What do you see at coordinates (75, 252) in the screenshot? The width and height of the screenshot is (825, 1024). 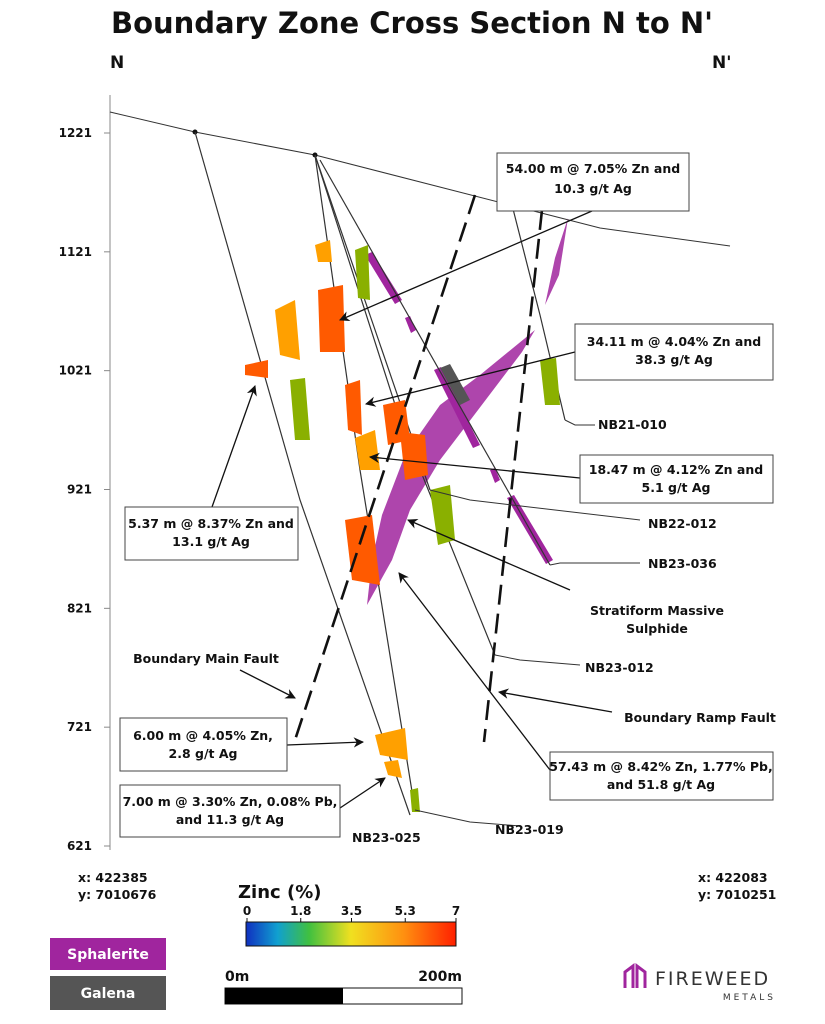 I see `tick-label: 1121` at bounding box center [75, 252].